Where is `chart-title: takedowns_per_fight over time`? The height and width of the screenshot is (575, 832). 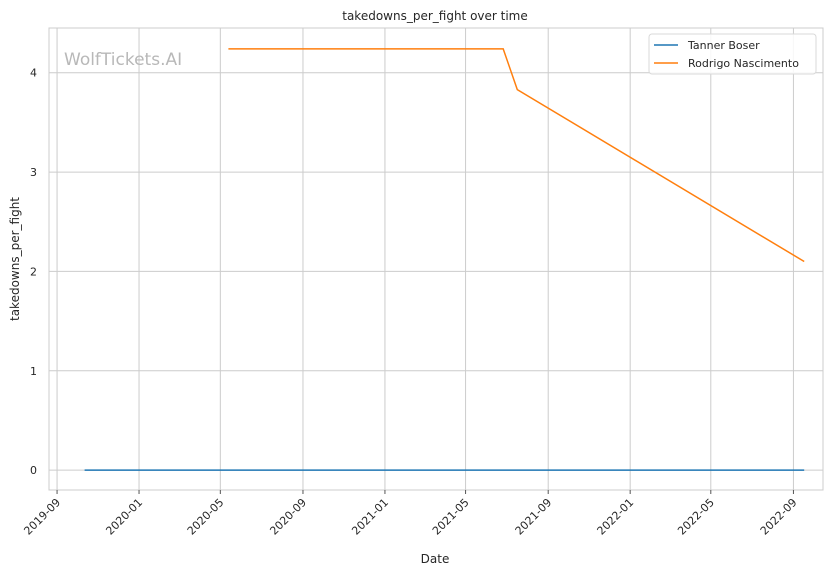 chart-title: takedowns_per_fight over time is located at coordinates (435, 16).